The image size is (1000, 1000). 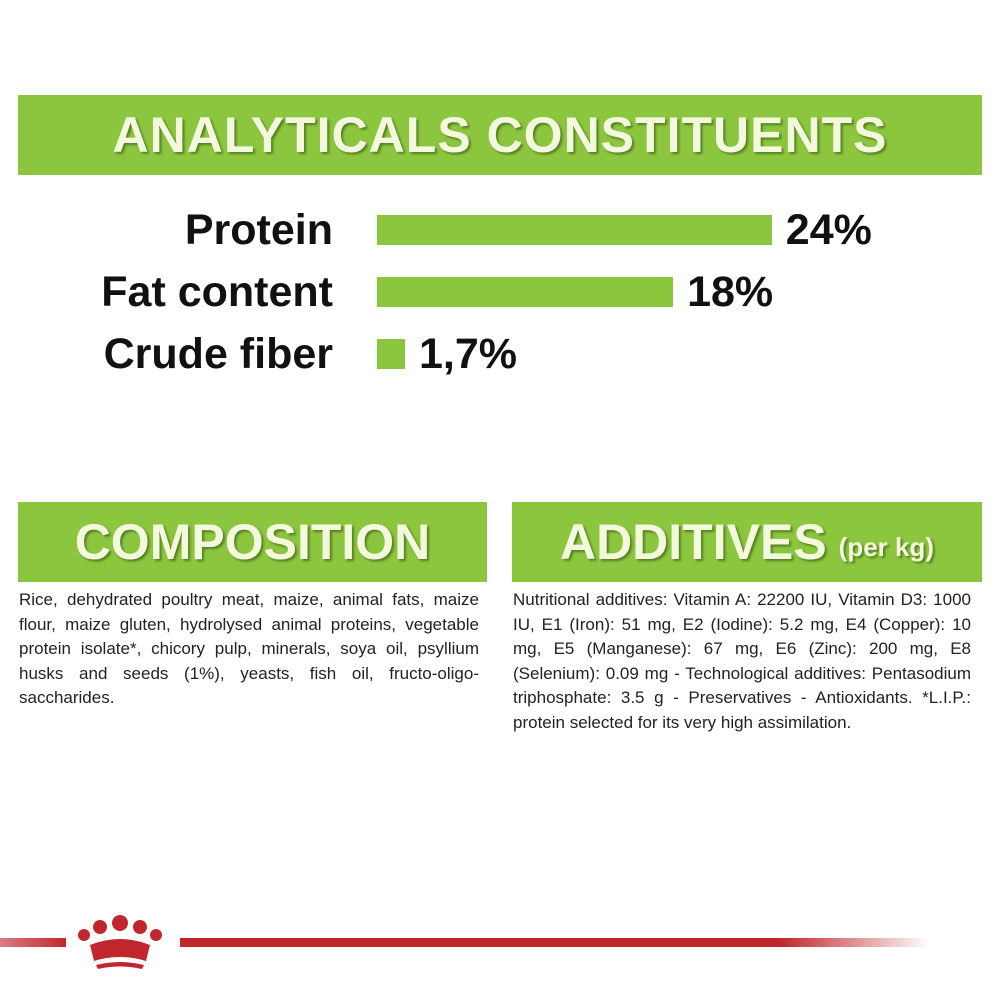 I want to click on composition-title: COMPOSITION, so click(x=252, y=542).